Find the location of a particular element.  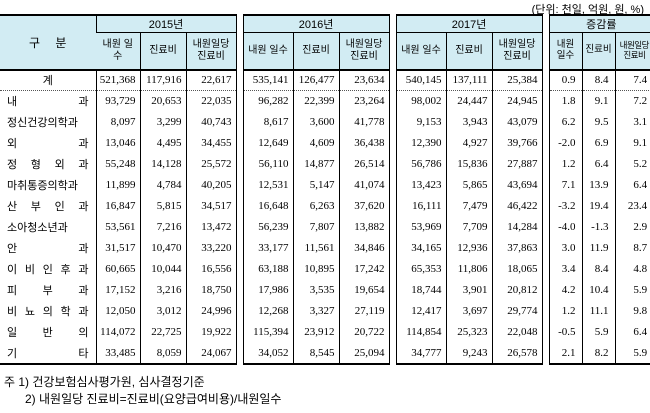

cell-value: 3,697 is located at coordinates (469, 311).